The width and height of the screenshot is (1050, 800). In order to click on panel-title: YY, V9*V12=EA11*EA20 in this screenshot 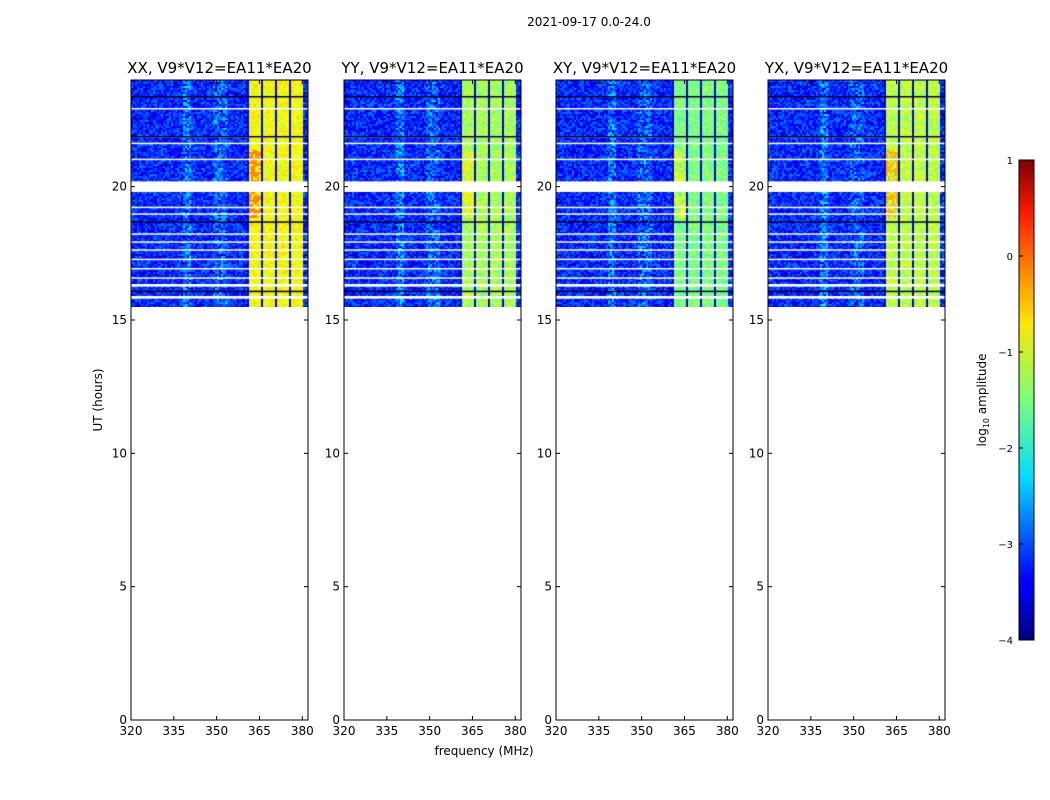, I will do `click(431, 68)`.